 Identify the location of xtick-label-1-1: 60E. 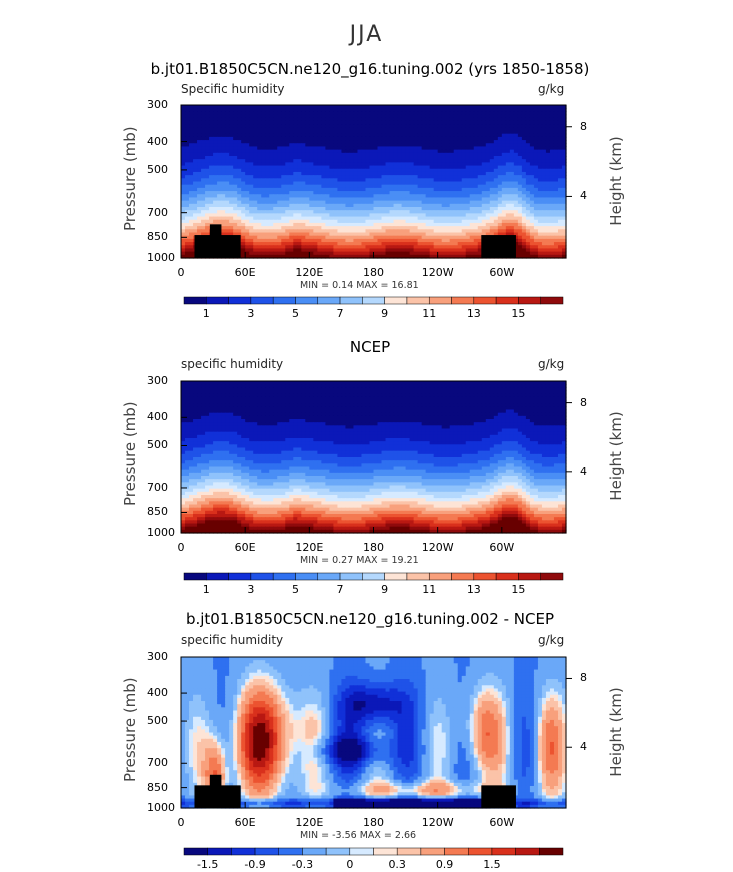
(245, 547).